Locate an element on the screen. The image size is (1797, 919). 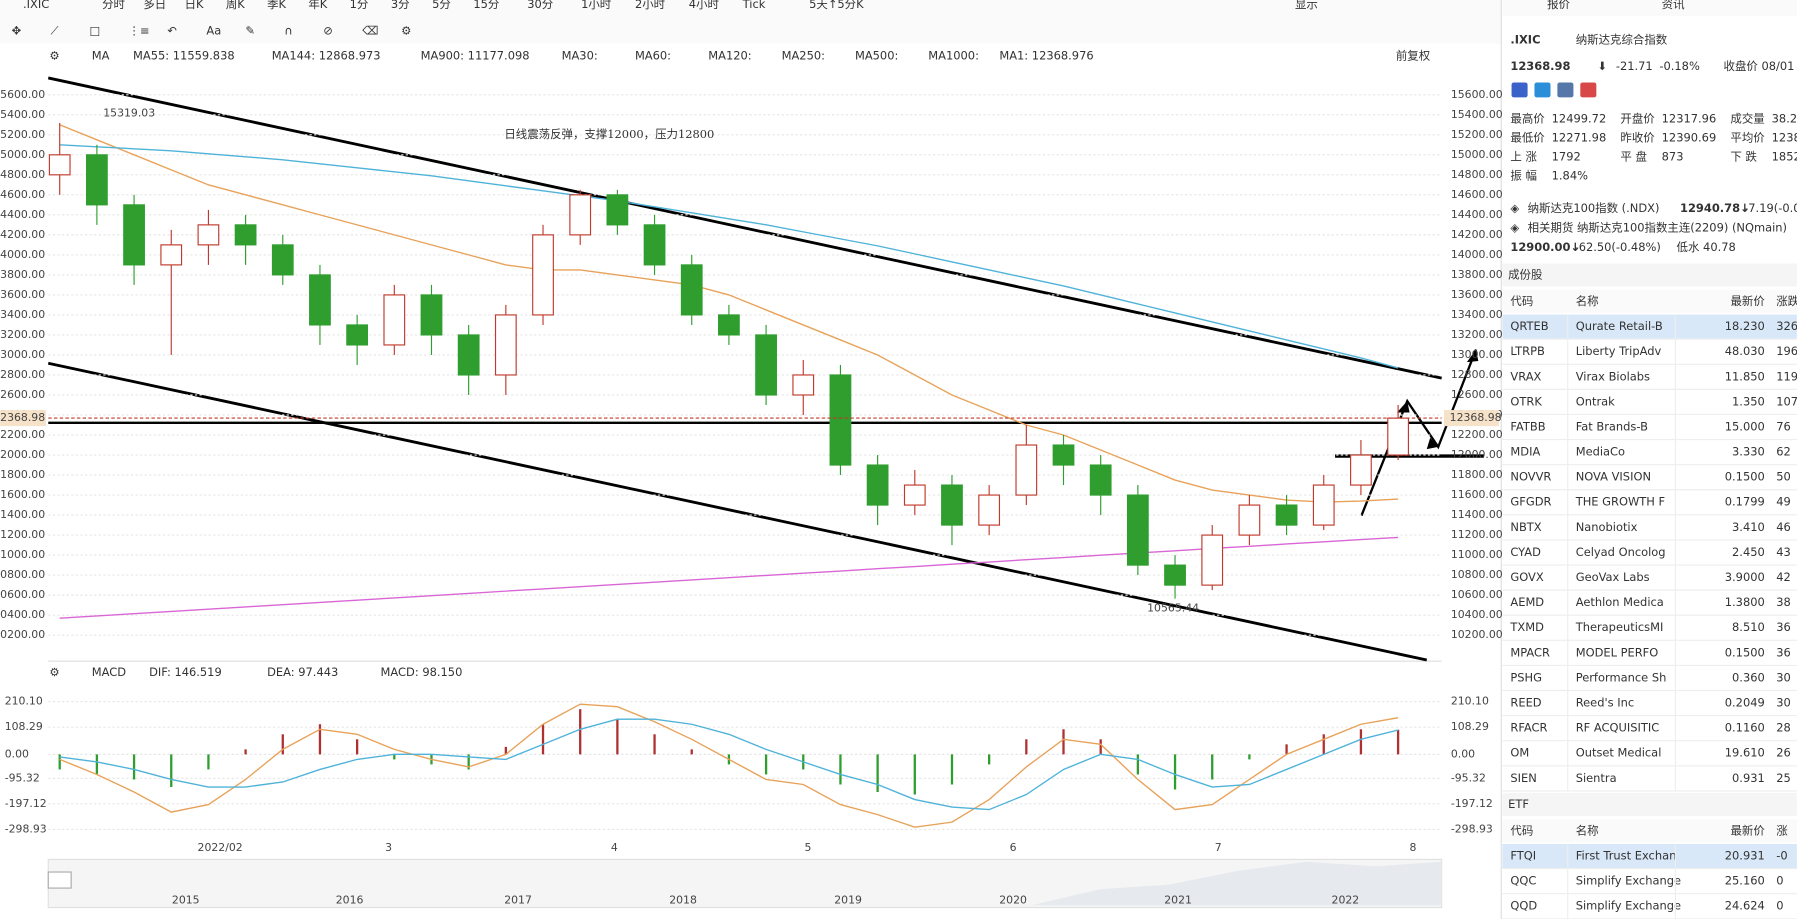
legend-item: MA144: 12868.973 is located at coordinates (326, 56).